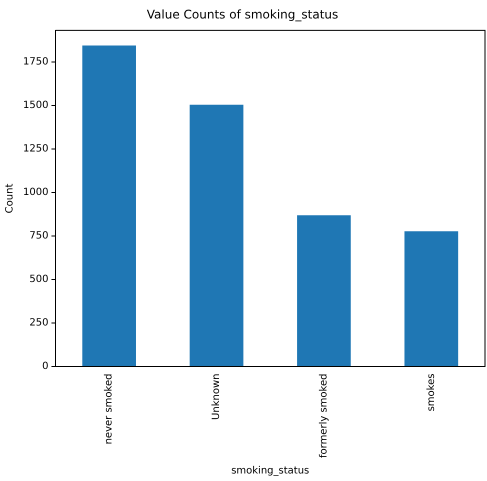  What do you see at coordinates (10, 199) in the screenshot?
I see `y-axis-title: Count` at bounding box center [10, 199].